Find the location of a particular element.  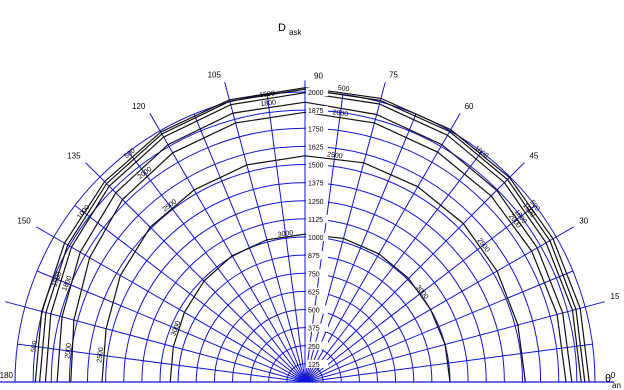

radial-tick-label: 625 is located at coordinates (314, 292).